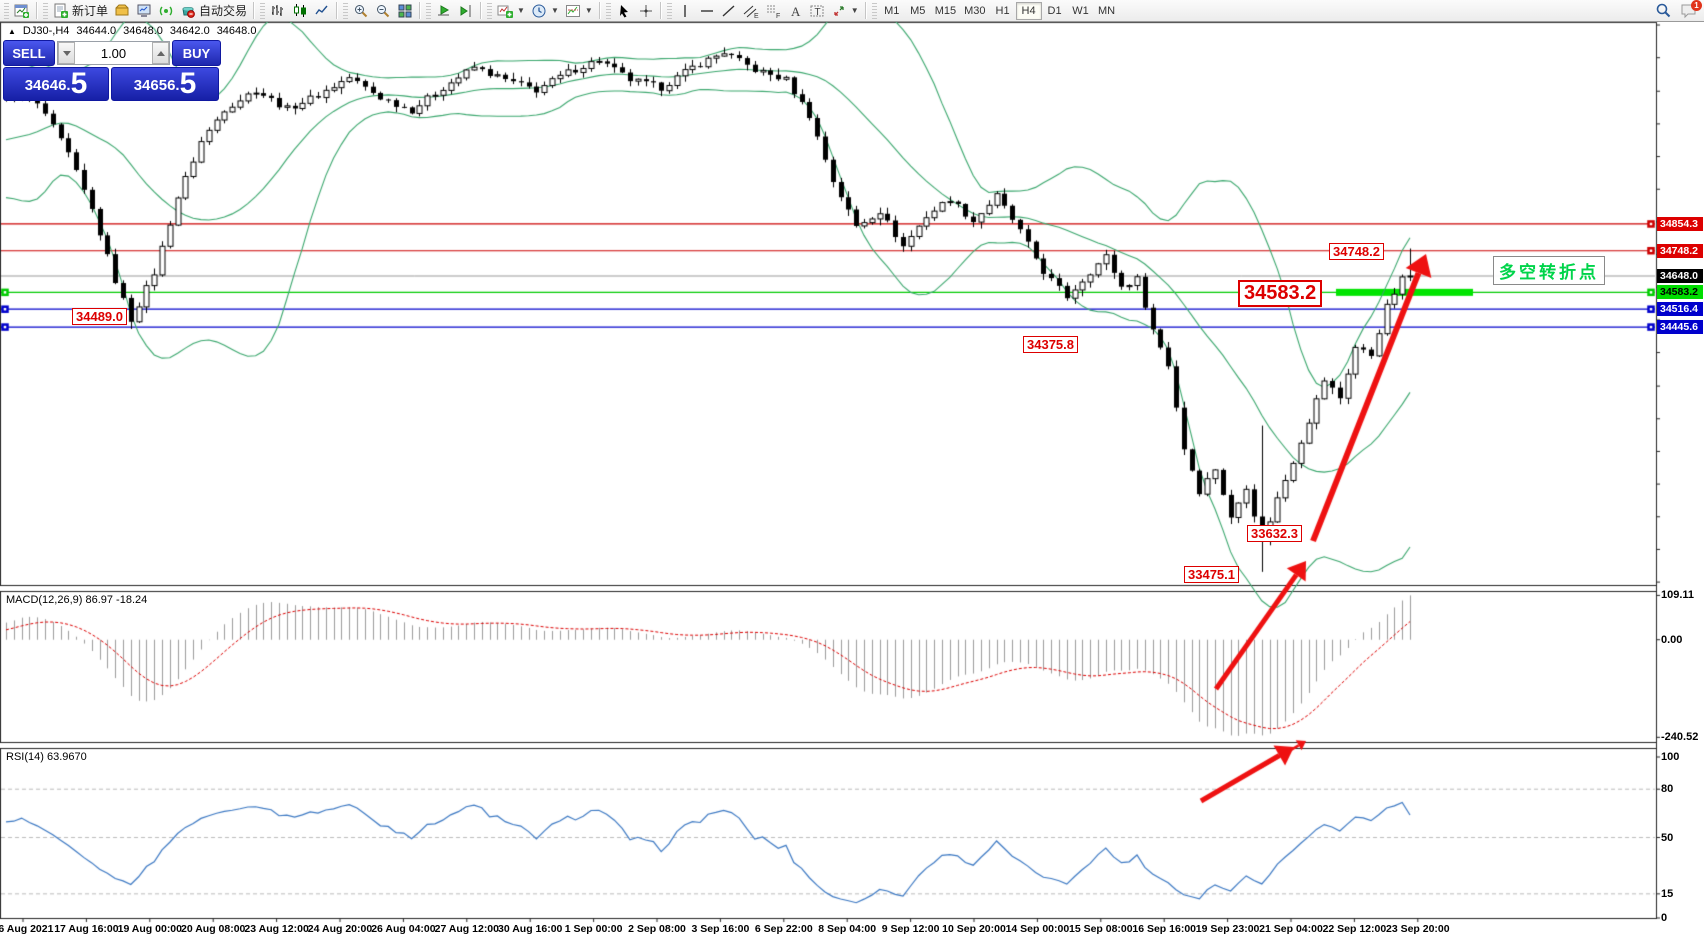 The width and height of the screenshot is (1704, 940). I want to click on timeframe-h4-button: H4, so click(1028, 10).